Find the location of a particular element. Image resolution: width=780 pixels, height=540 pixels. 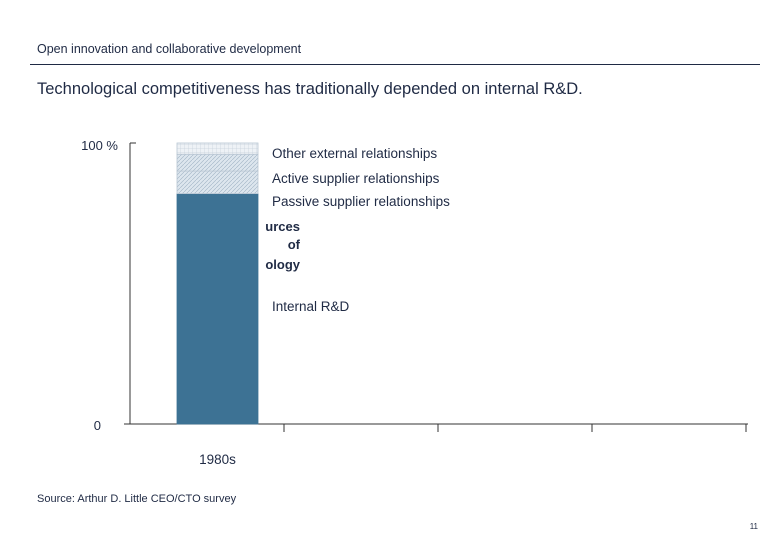

annotation-text: urces is located at coordinates (282, 226).